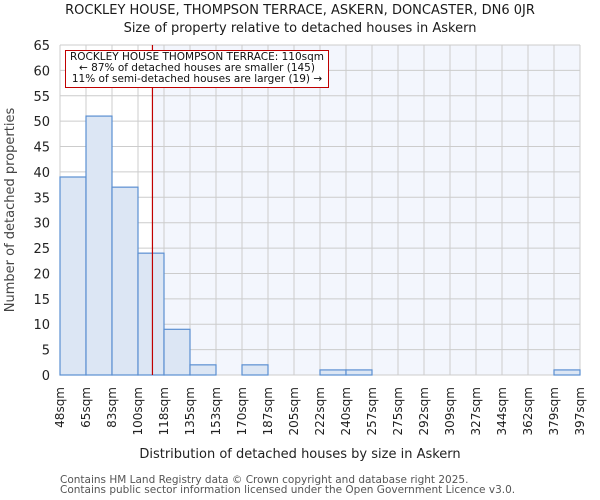 This screenshot has width=600, height=500. What do you see at coordinates (294, 411) in the screenshot?
I see `x-tick-label: 205sqm` at bounding box center [294, 411].